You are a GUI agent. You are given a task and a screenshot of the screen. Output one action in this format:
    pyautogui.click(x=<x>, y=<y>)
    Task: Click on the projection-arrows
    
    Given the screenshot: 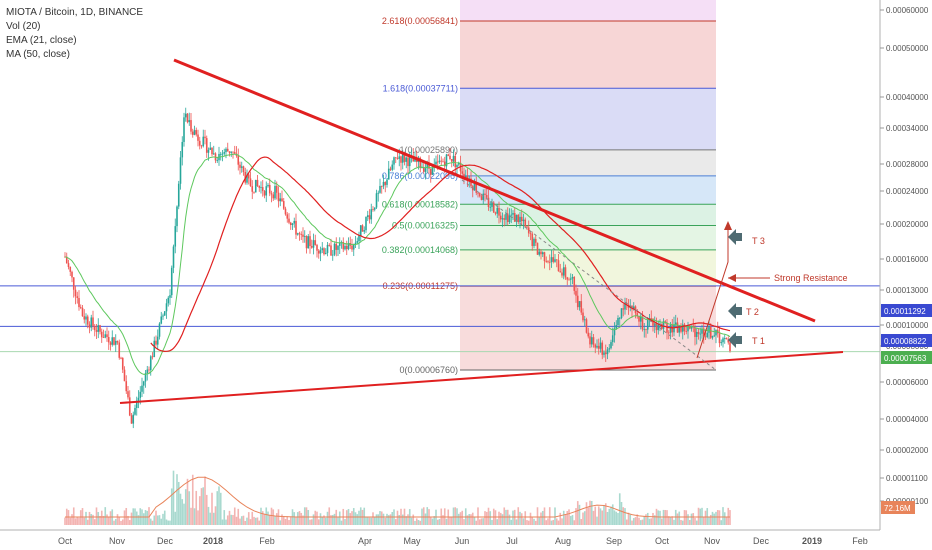 What is the action you would take?
    pyautogui.click(x=733, y=290)
    